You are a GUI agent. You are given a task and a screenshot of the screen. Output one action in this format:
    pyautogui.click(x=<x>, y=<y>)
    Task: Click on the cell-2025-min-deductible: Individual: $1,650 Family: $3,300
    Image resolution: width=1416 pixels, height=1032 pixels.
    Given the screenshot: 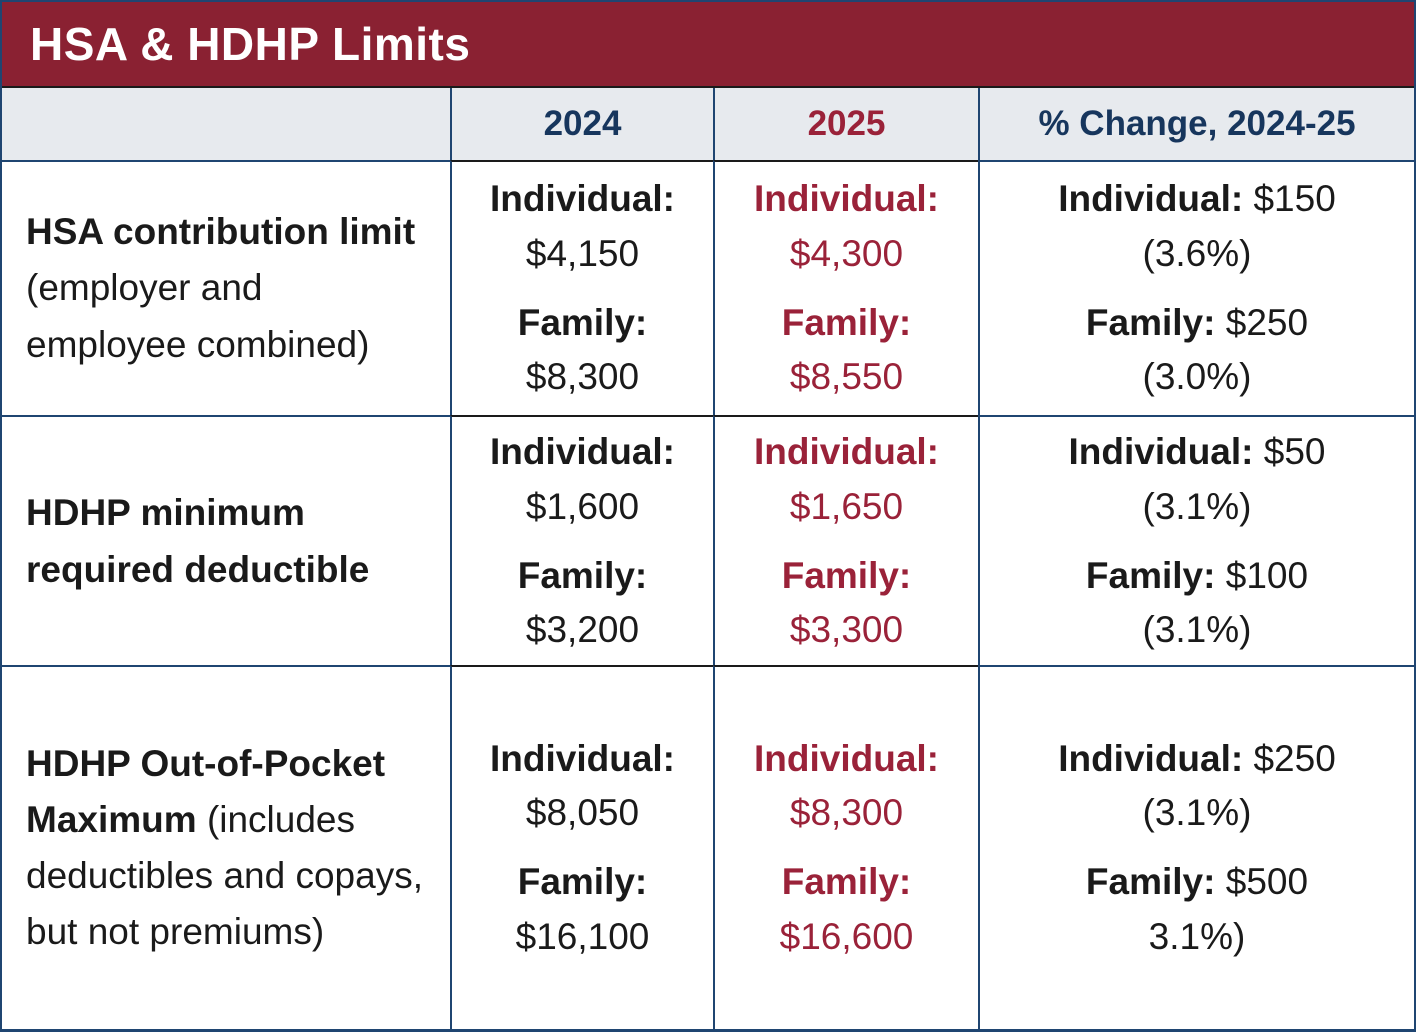 What is the action you would take?
    pyautogui.click(x=845, y=540)
    